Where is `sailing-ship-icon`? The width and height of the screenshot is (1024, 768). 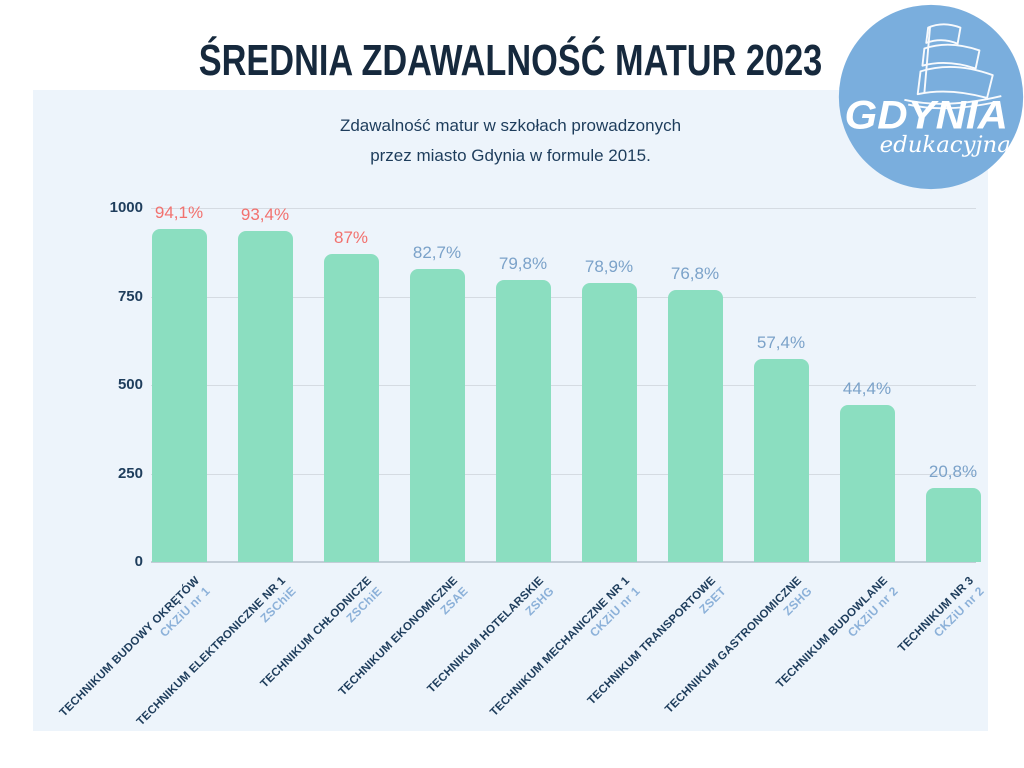
sailing-ship-icon is located at coordinates (953, 66).